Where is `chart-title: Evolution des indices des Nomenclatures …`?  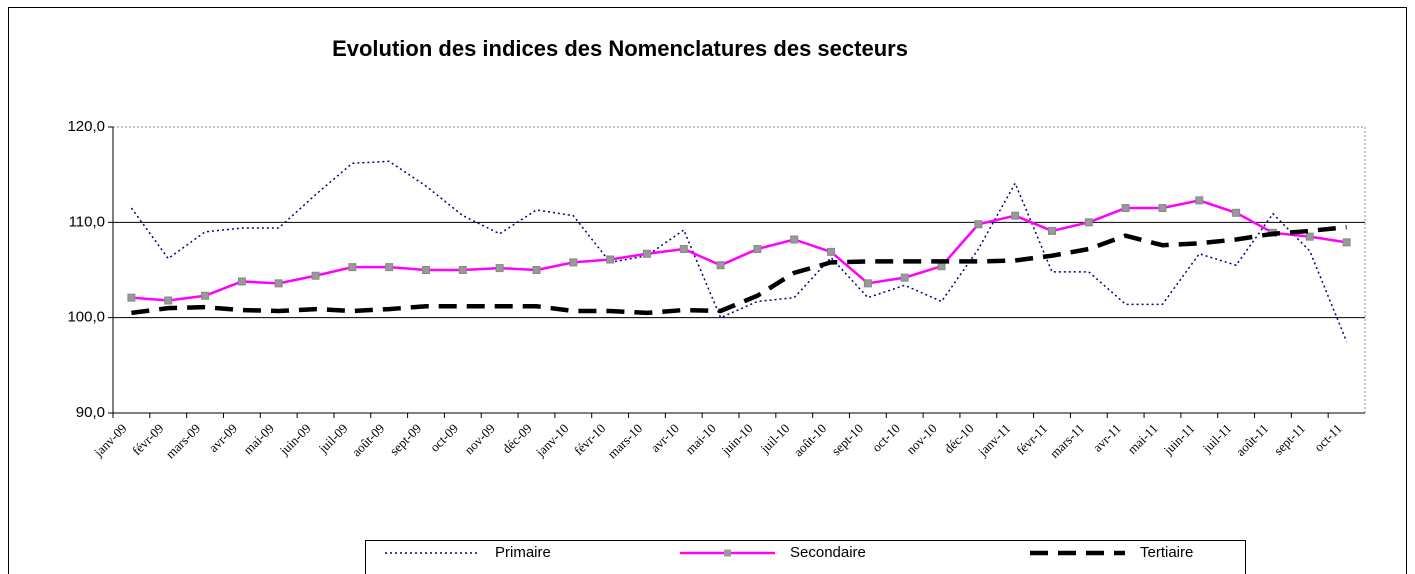 chart-title: Evolution des indices des Nomenclatures … is located at coordinates (620, 48).